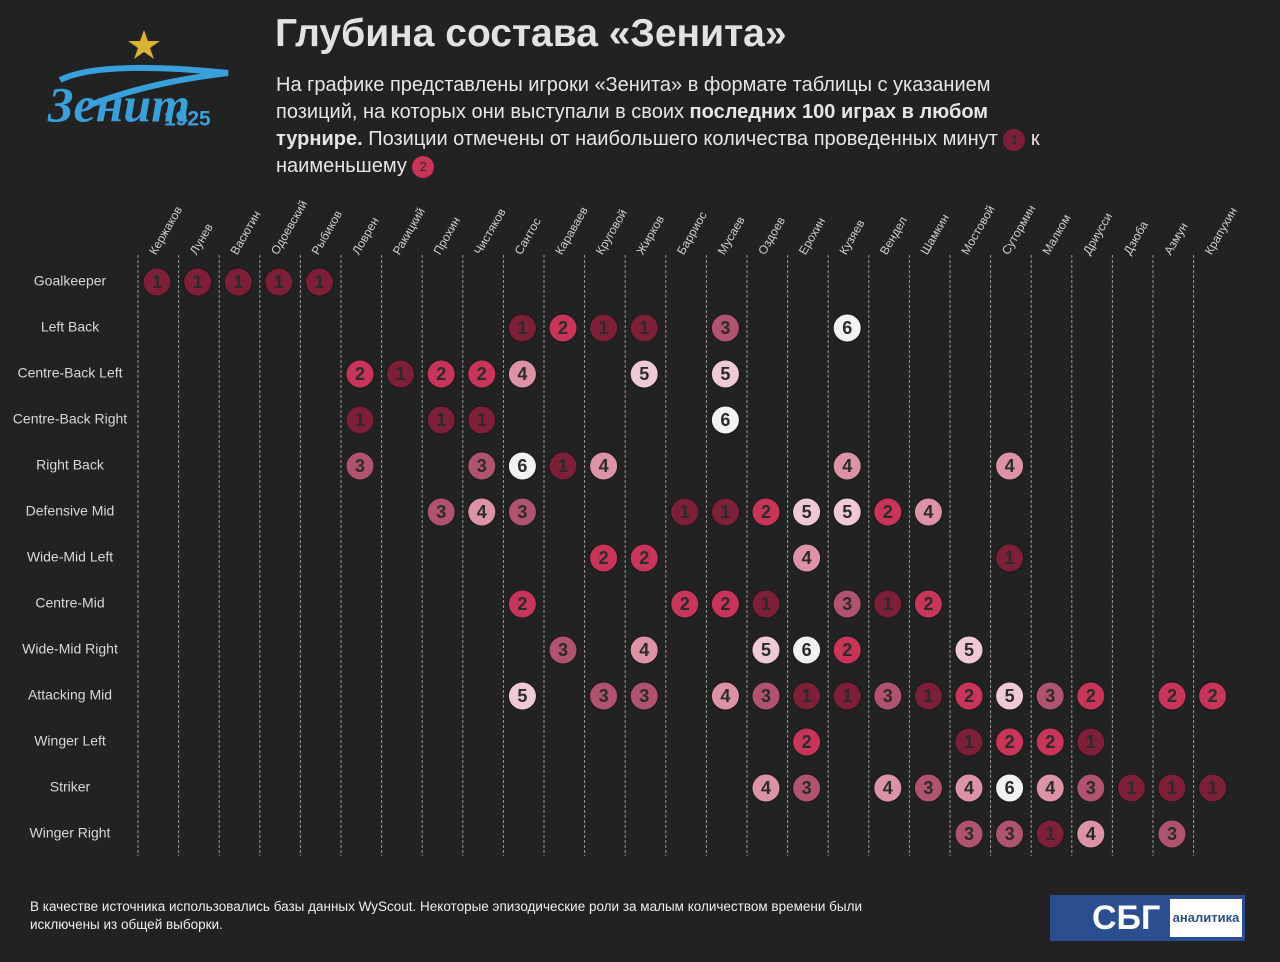 This screenshot has height=962, width=1280. Describe the element at coordinates (70, 695) in the screenshot. I see `position-label: Attacking Mid` at that location.